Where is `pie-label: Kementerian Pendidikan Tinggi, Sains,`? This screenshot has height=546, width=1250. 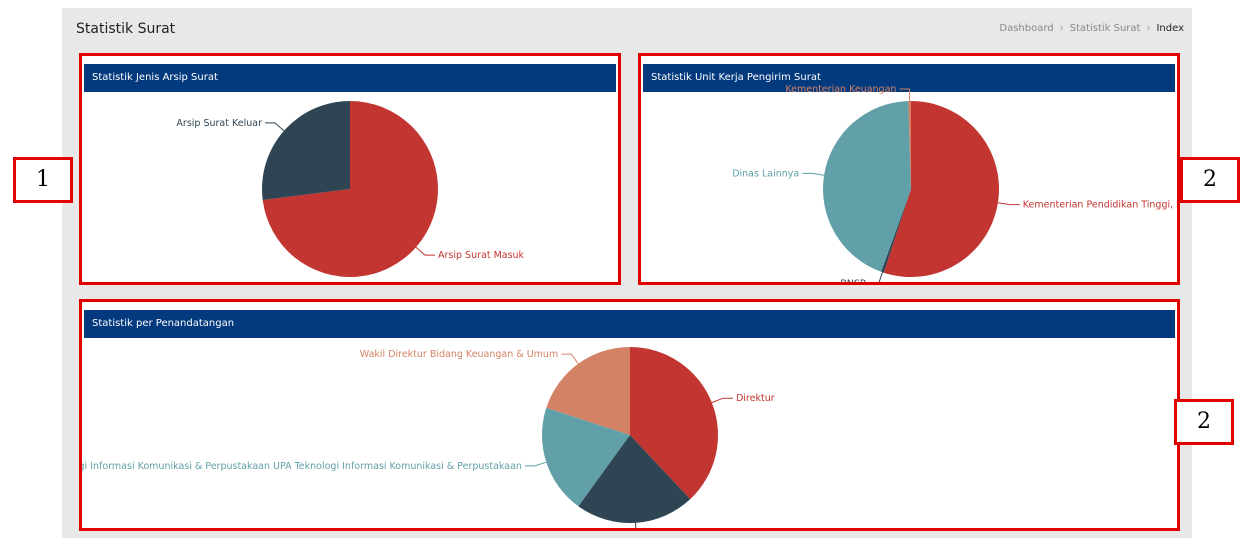
pie-label: Kementerian Pendidikan Tinggi, Sains, is located at coordinates (1100, 205).